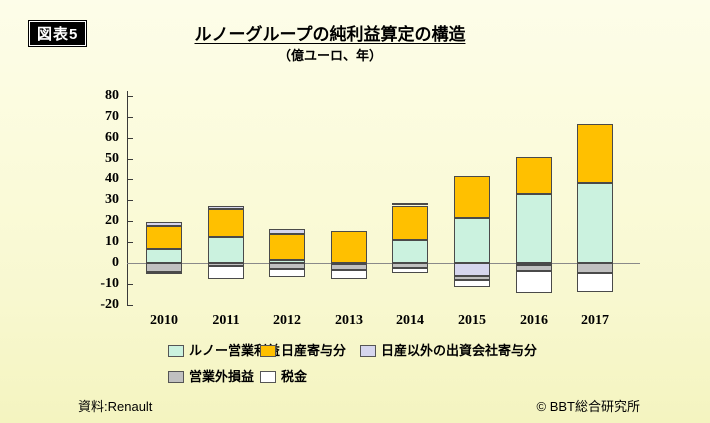 Image resolution: width=710 pixels, height=423 pixels. I want to click on y-axis-line, so click(127, 198).